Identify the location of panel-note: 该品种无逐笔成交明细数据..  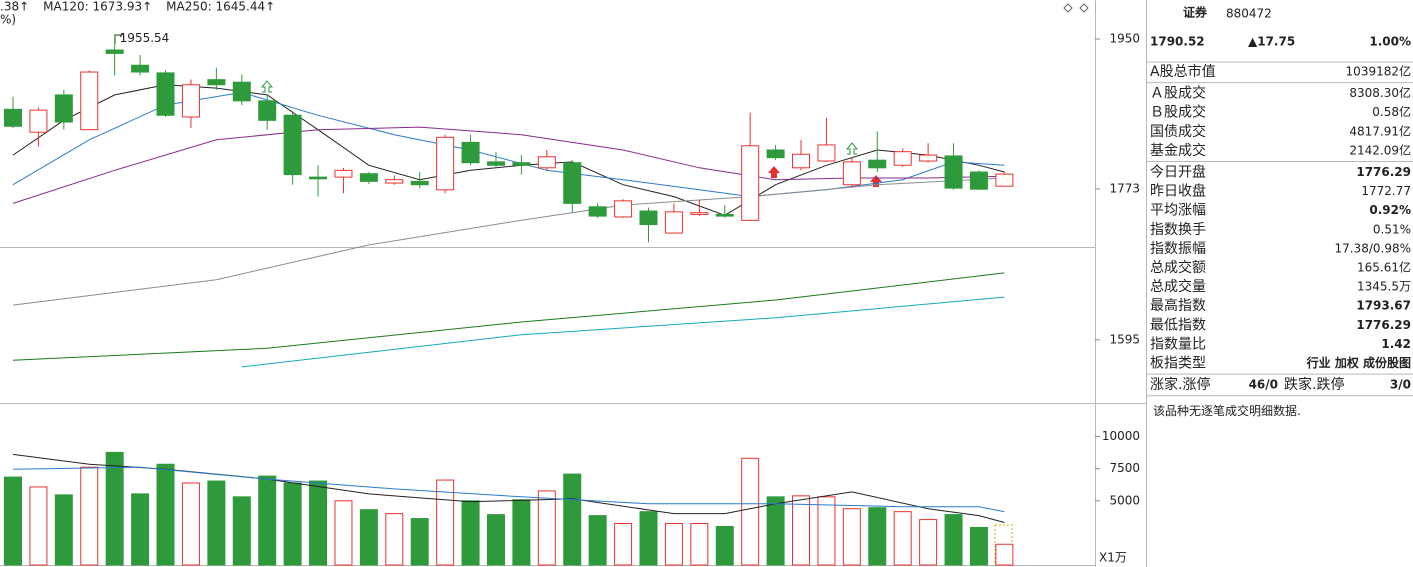
(1227, 410).